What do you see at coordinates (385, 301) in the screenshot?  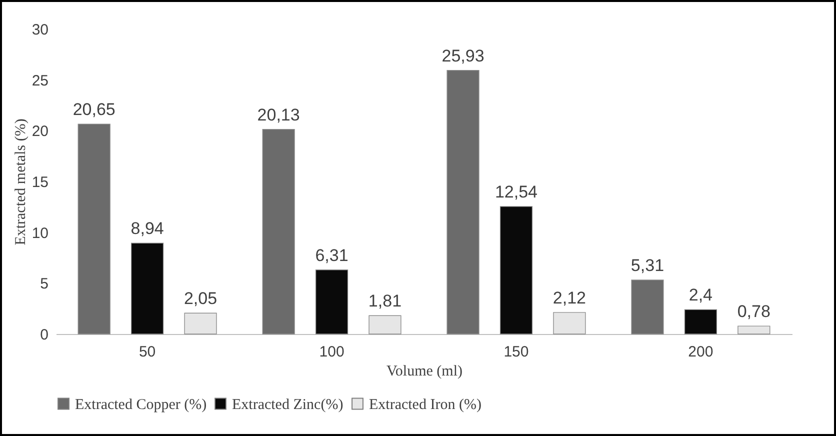 I see `data-label: 1,81` at bounding box center [385, 301].